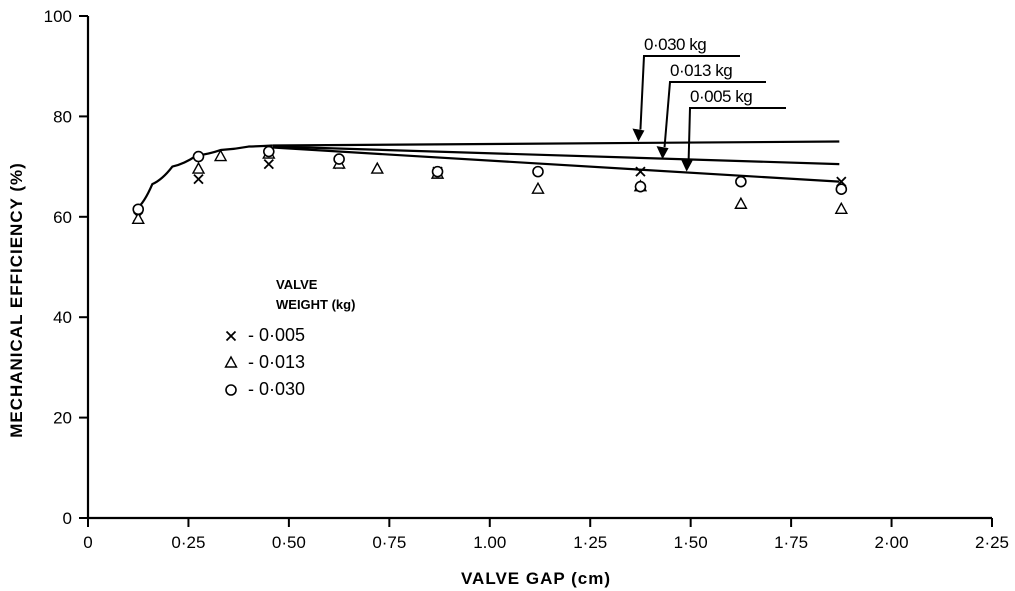 The image size is (1015, 591). What do you see at coordinates (58, 16) in the screenshot?
I see `y-tick-label: 100` at bounding box center [58, 16].